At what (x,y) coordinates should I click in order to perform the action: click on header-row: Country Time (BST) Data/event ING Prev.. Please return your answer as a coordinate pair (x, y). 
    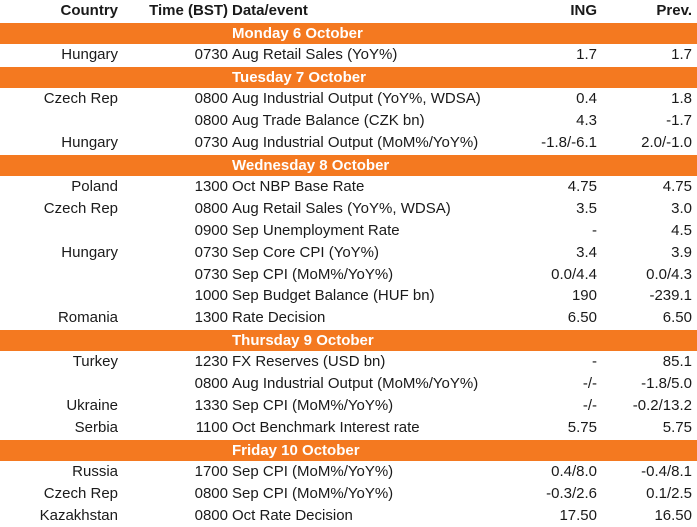
    Looking at the image, I should click on (348, 11).